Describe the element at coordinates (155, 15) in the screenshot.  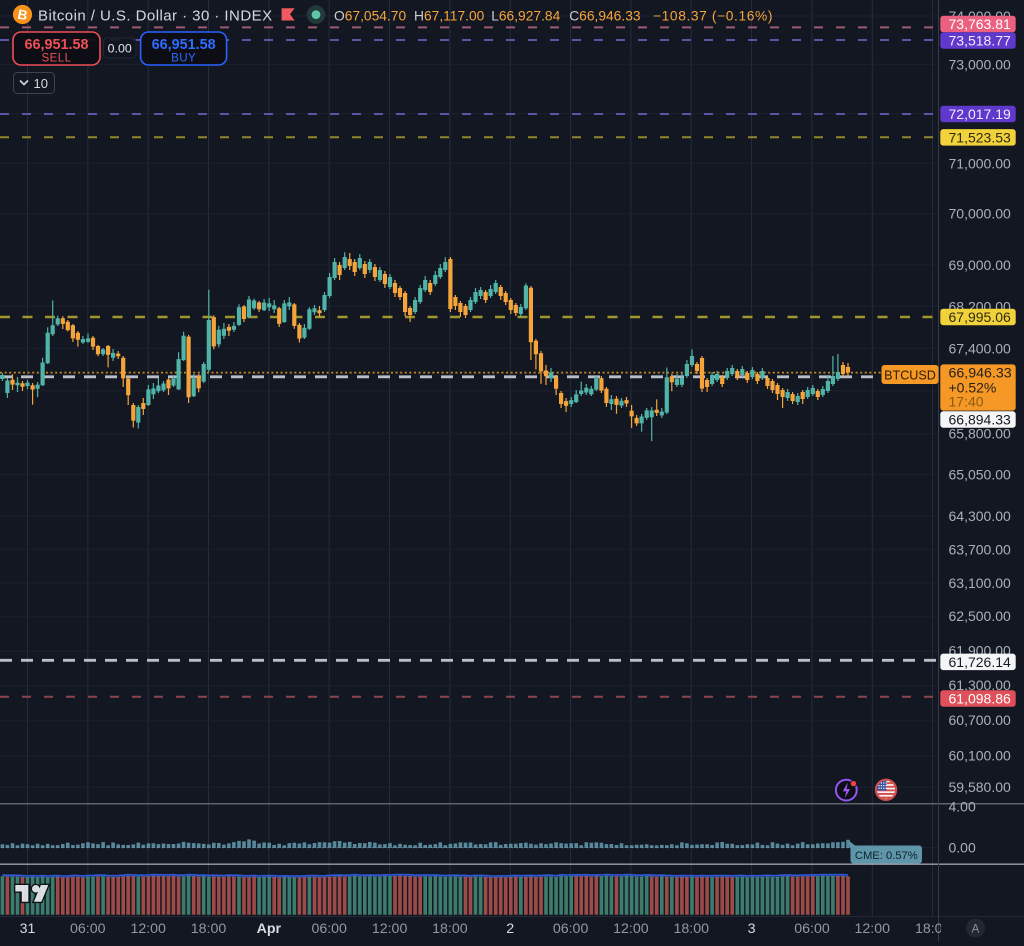
I see `svg-text:Bitcoin / U.S. Dollar · 30 · I: Bitcoin / U.S. Dollar · 30 · INDEX` at that location.